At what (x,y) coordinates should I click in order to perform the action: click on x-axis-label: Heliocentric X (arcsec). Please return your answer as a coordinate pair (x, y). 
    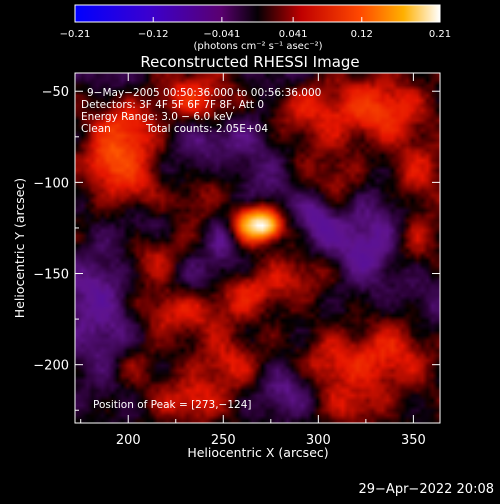
    Looking at the image, I should click on (257, 452).